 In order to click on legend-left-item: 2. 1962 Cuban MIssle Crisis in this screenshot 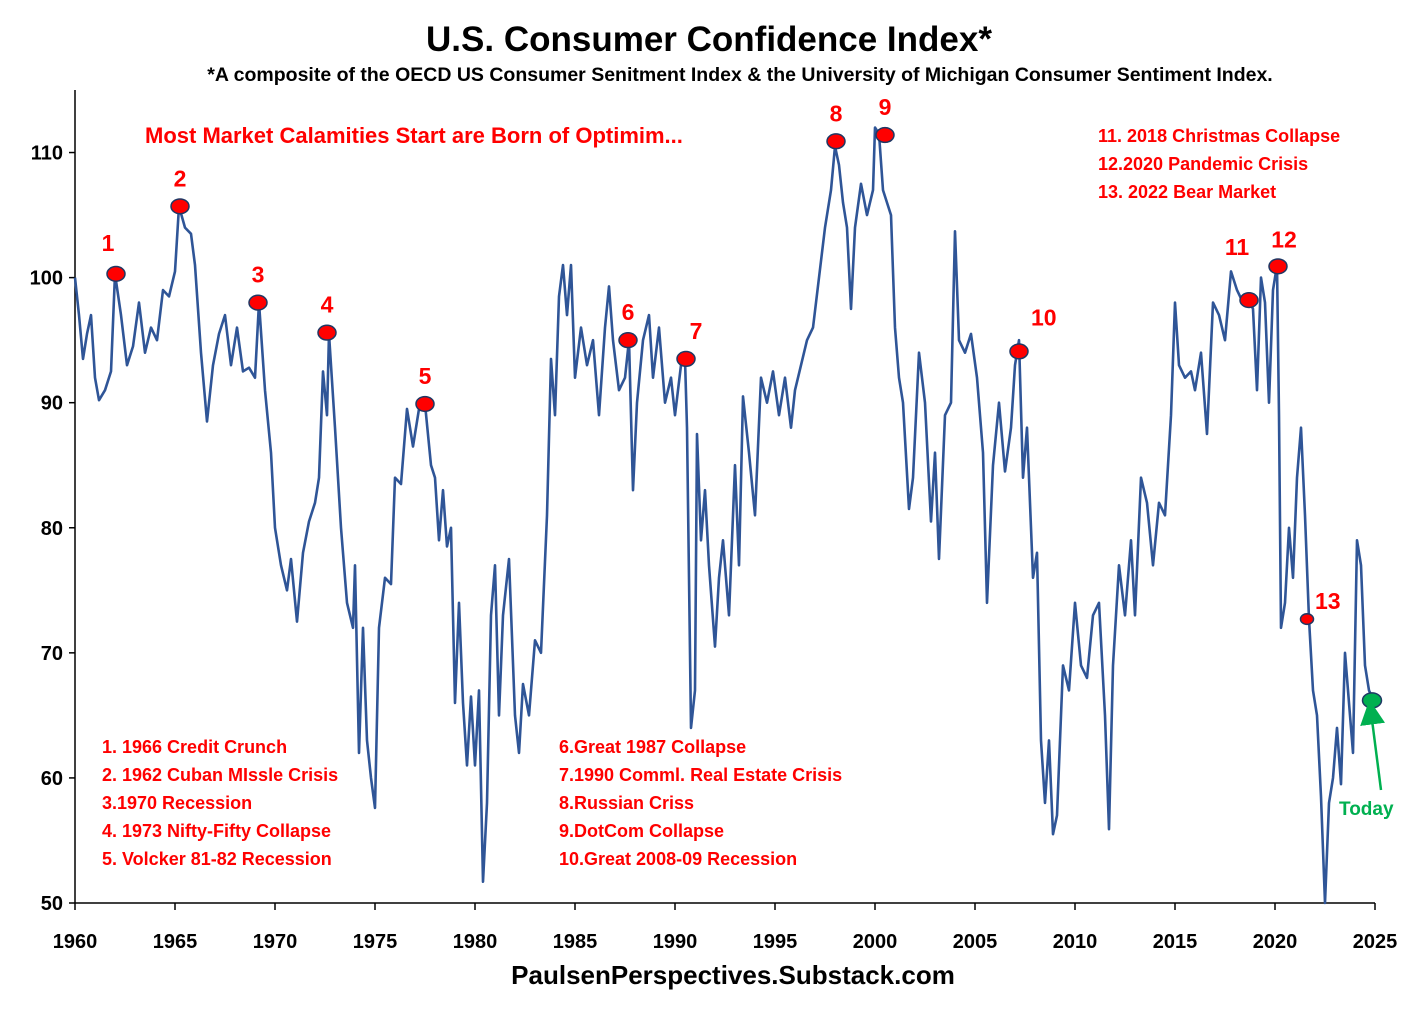, I will do `click(220, 775)`.